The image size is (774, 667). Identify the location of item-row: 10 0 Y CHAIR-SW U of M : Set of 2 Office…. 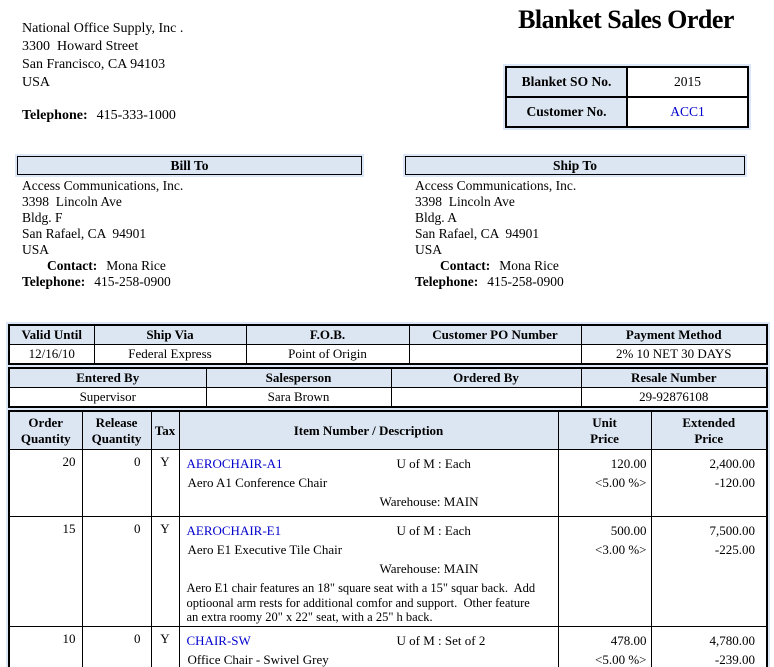
(388, 646).